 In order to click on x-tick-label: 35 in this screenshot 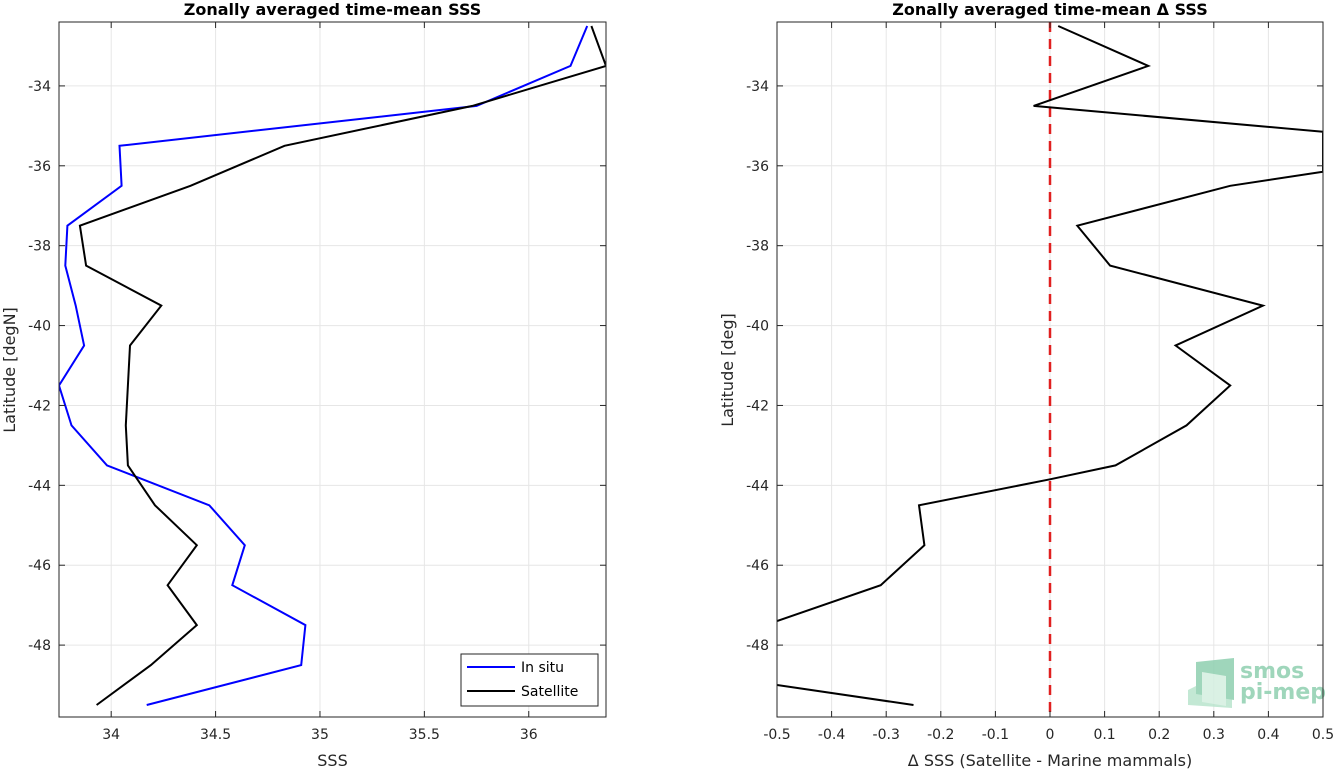, I will do `click(320, 735)`.